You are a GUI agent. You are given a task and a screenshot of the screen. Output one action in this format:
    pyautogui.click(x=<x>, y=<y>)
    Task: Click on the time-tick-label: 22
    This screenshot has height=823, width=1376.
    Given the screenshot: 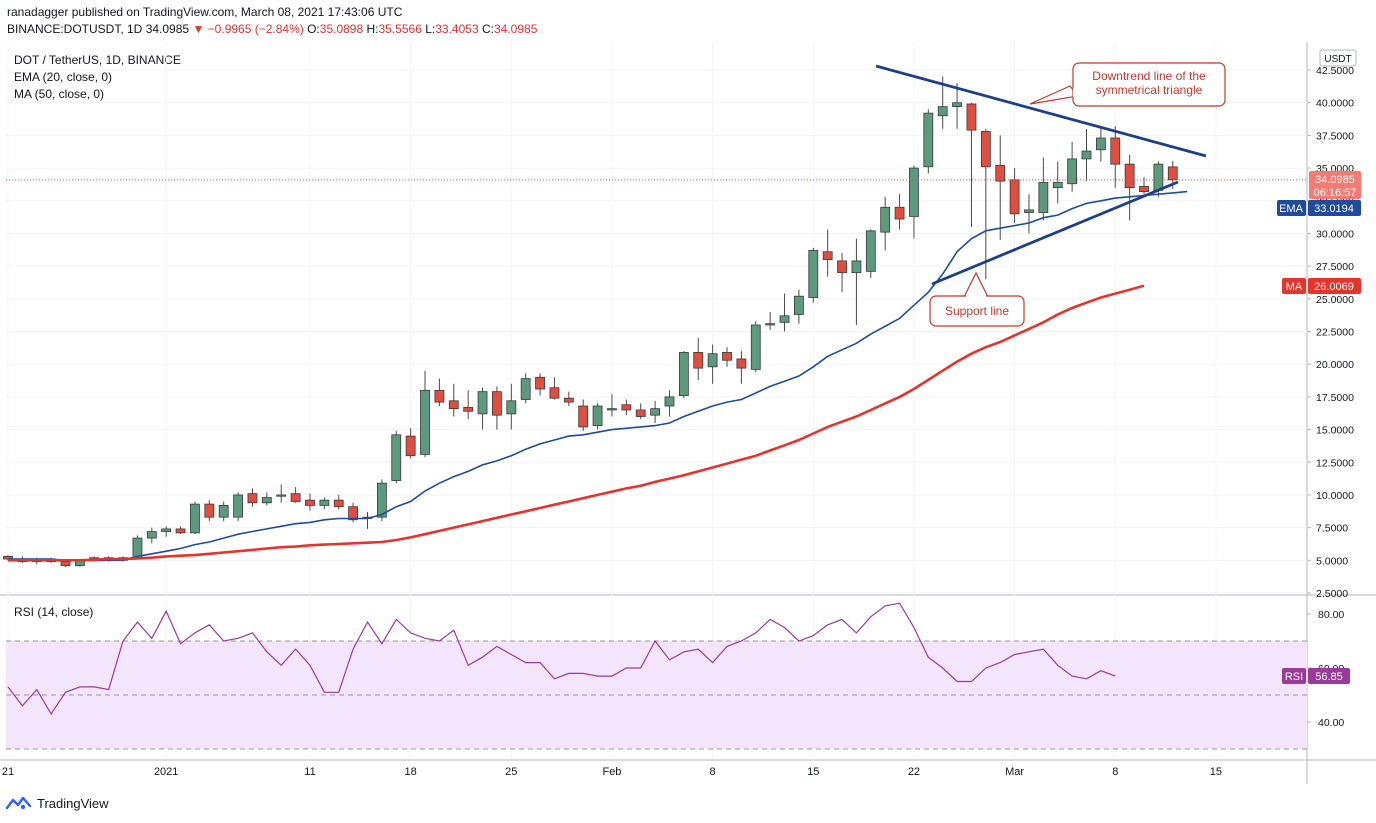 What is the action you would take?
    pyautogui.click(x=914, y=772)
    